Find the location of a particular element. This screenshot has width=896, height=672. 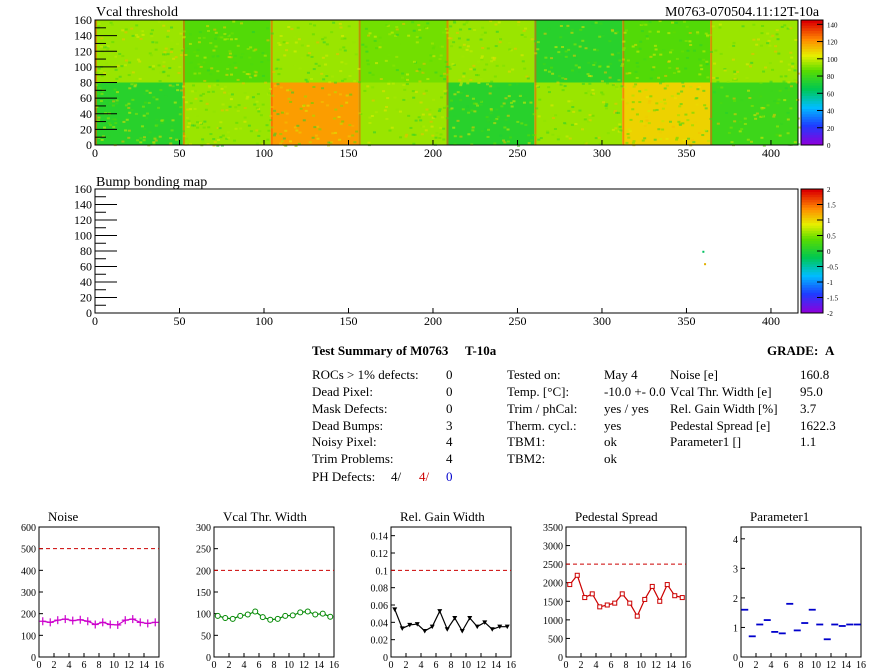

marker-square is located at coordinates (637, 616).